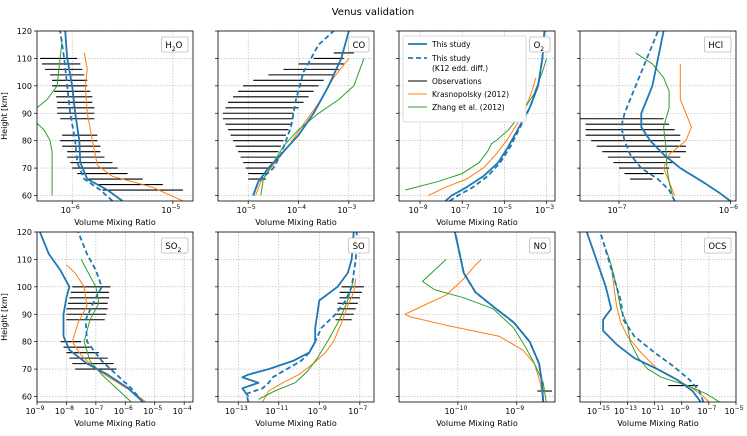 This screenshot has height=436, width=747. Describe the element at coordinates (27, 397) in the screenshot. I see `y-tick-label: 60` at that location.